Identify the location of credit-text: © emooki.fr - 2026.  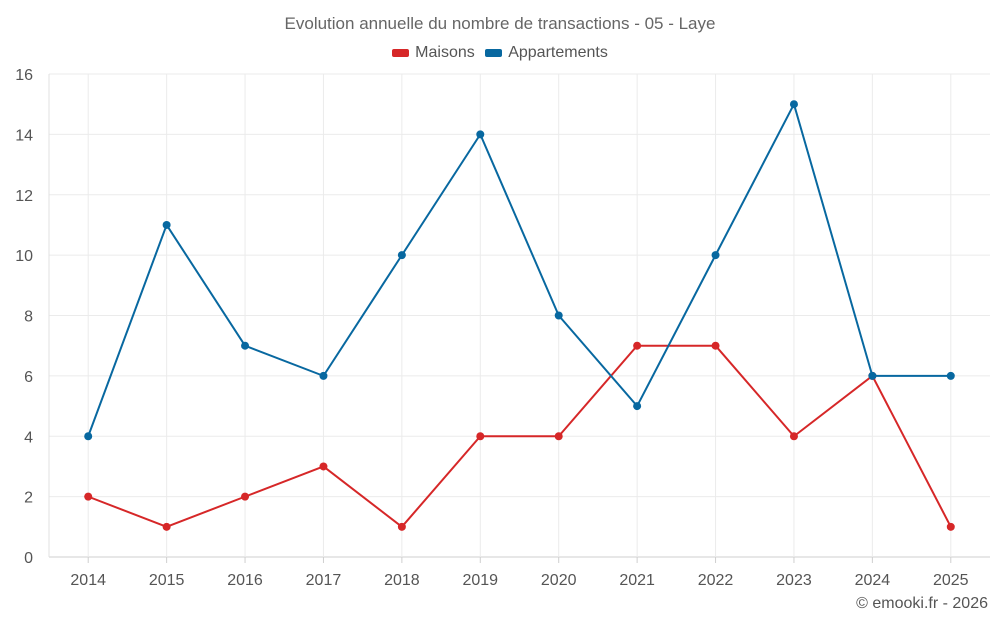
(922, 603).